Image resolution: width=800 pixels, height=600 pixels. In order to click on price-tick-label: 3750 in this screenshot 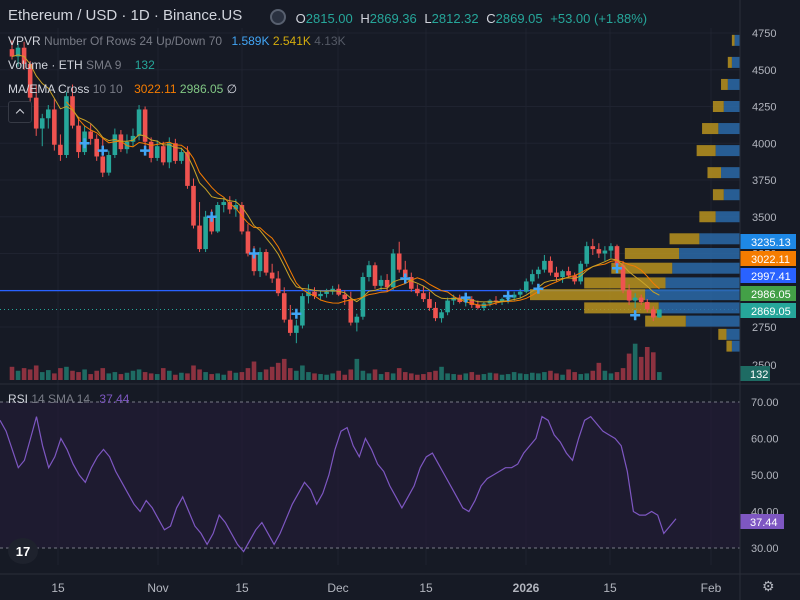, I will do `click(764, 181)`.